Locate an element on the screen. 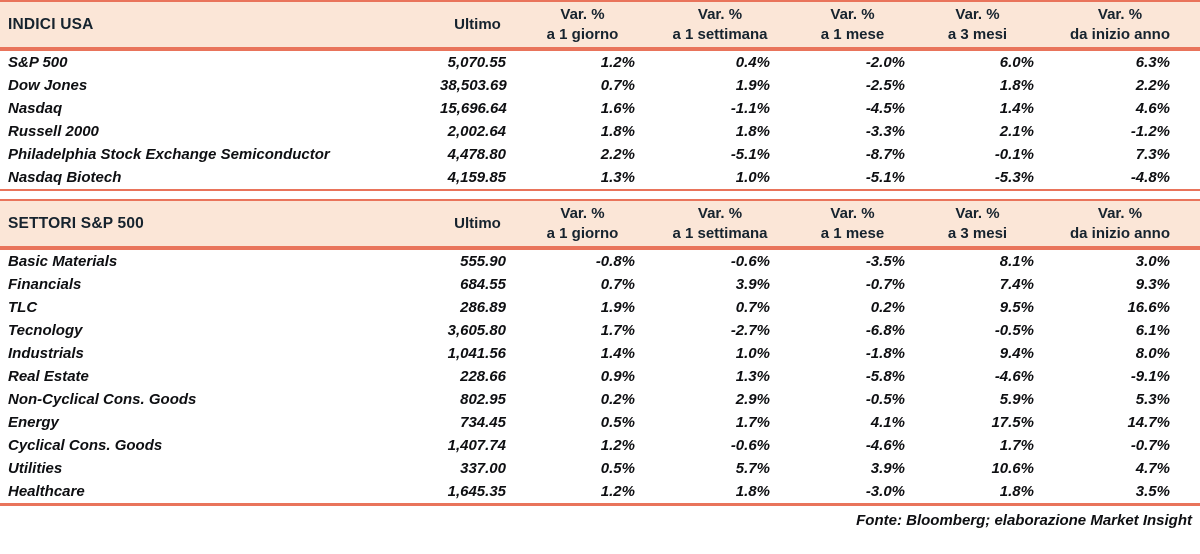  table-row: Healthcare 1,645.35 1.2% 1.8% -3.0% 1.8% 3.5% is located at coordinates (600, 493).